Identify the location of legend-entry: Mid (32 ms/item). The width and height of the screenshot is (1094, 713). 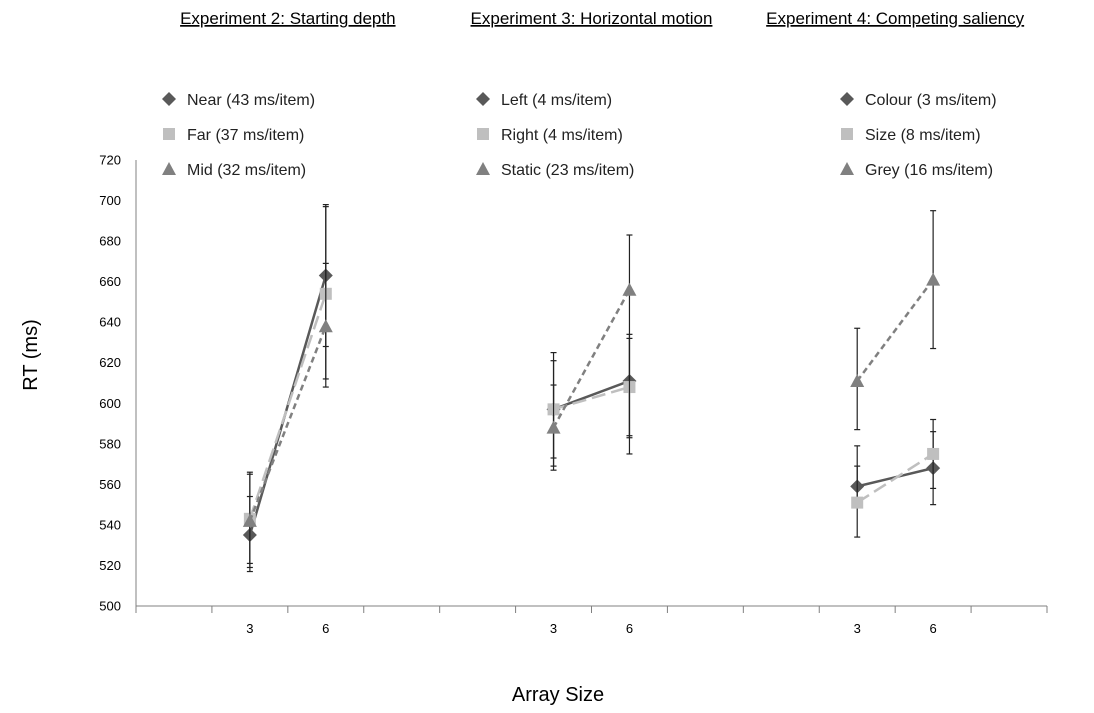
(234, 170).